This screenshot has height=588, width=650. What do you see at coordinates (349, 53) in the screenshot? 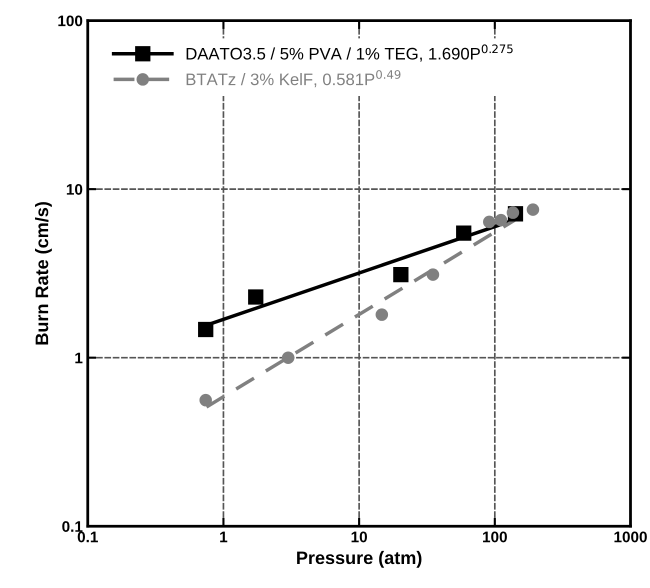
I see `legend-label: DAATO3.5 / 5% PVA / 1% TEG, 1.690P$^{0.275}$` at bounding box center [349, 53].